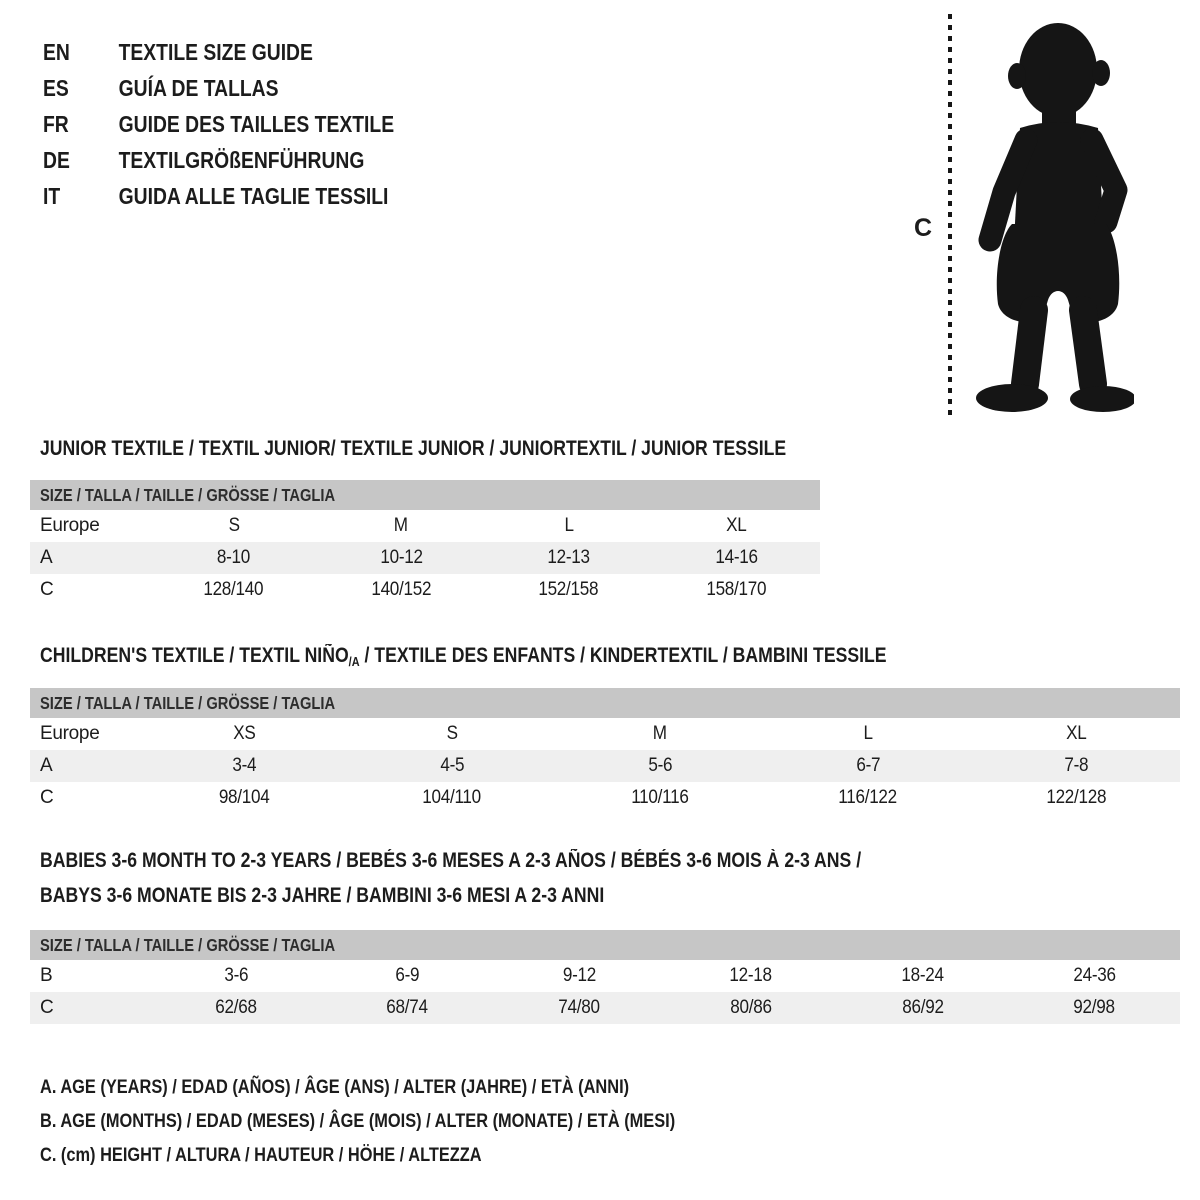 Image resolution: width=1200 pixels, height=1200 pixels. Describe the element at coordinates (751, 975) in the screenshot. I see `cell: 12-18` at that location.